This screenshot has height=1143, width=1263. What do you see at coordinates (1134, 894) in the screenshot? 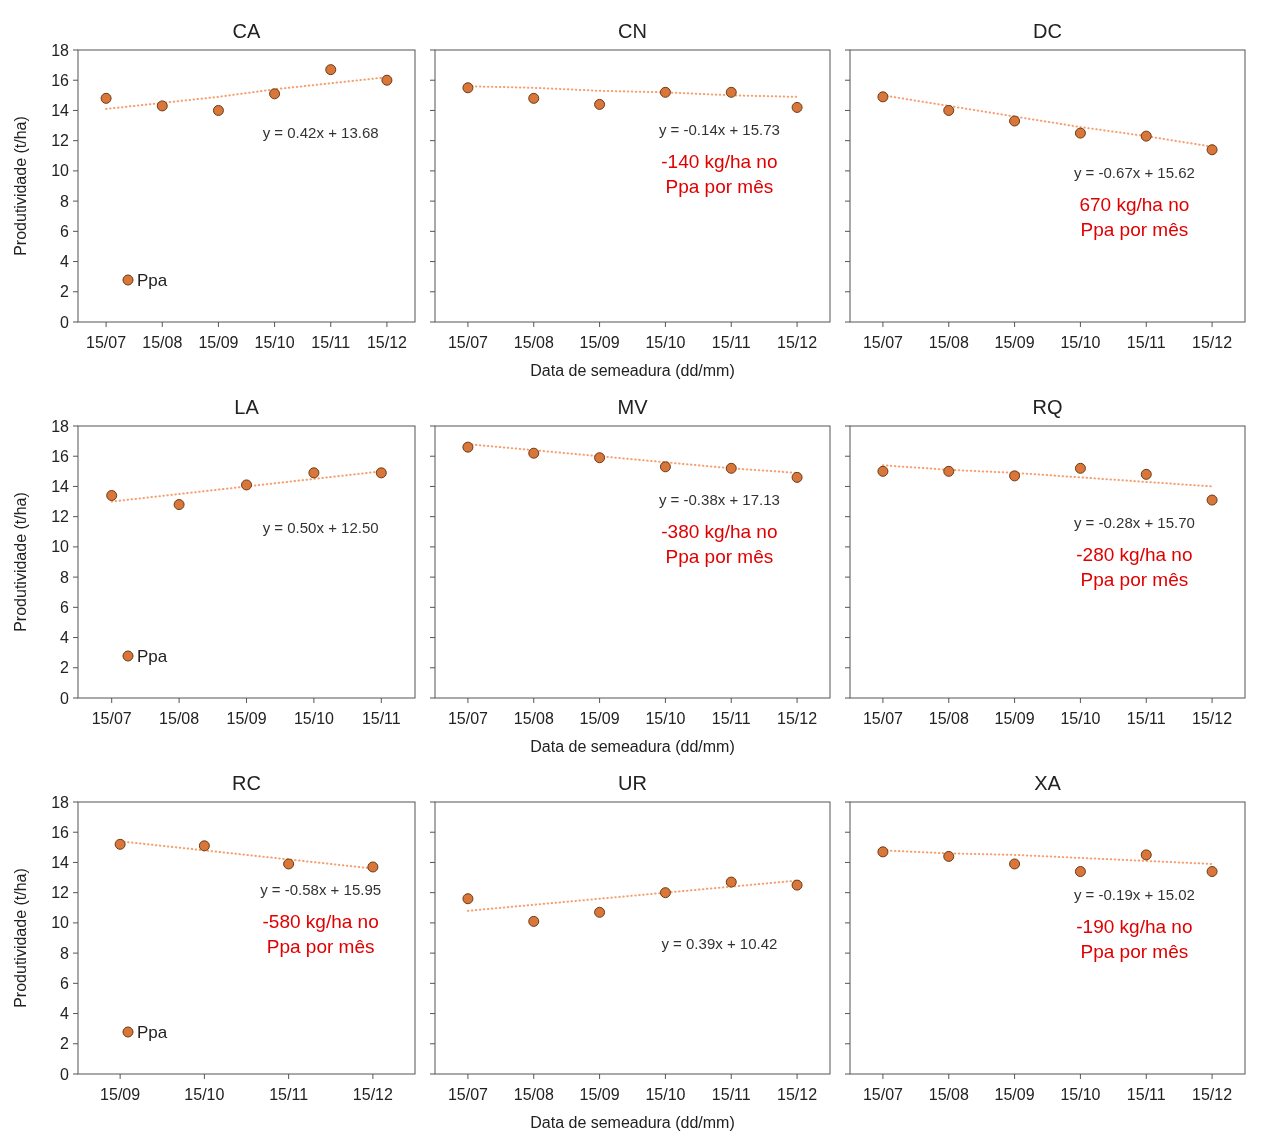
I see `annotation: y = -0.19x + 15.02` at bounding box center [1134, 894].